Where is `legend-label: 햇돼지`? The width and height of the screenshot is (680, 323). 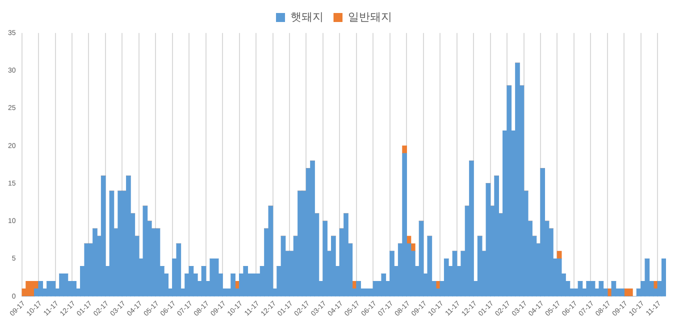 legend-label: 햇돼지 is located at coordinates (307, 18).